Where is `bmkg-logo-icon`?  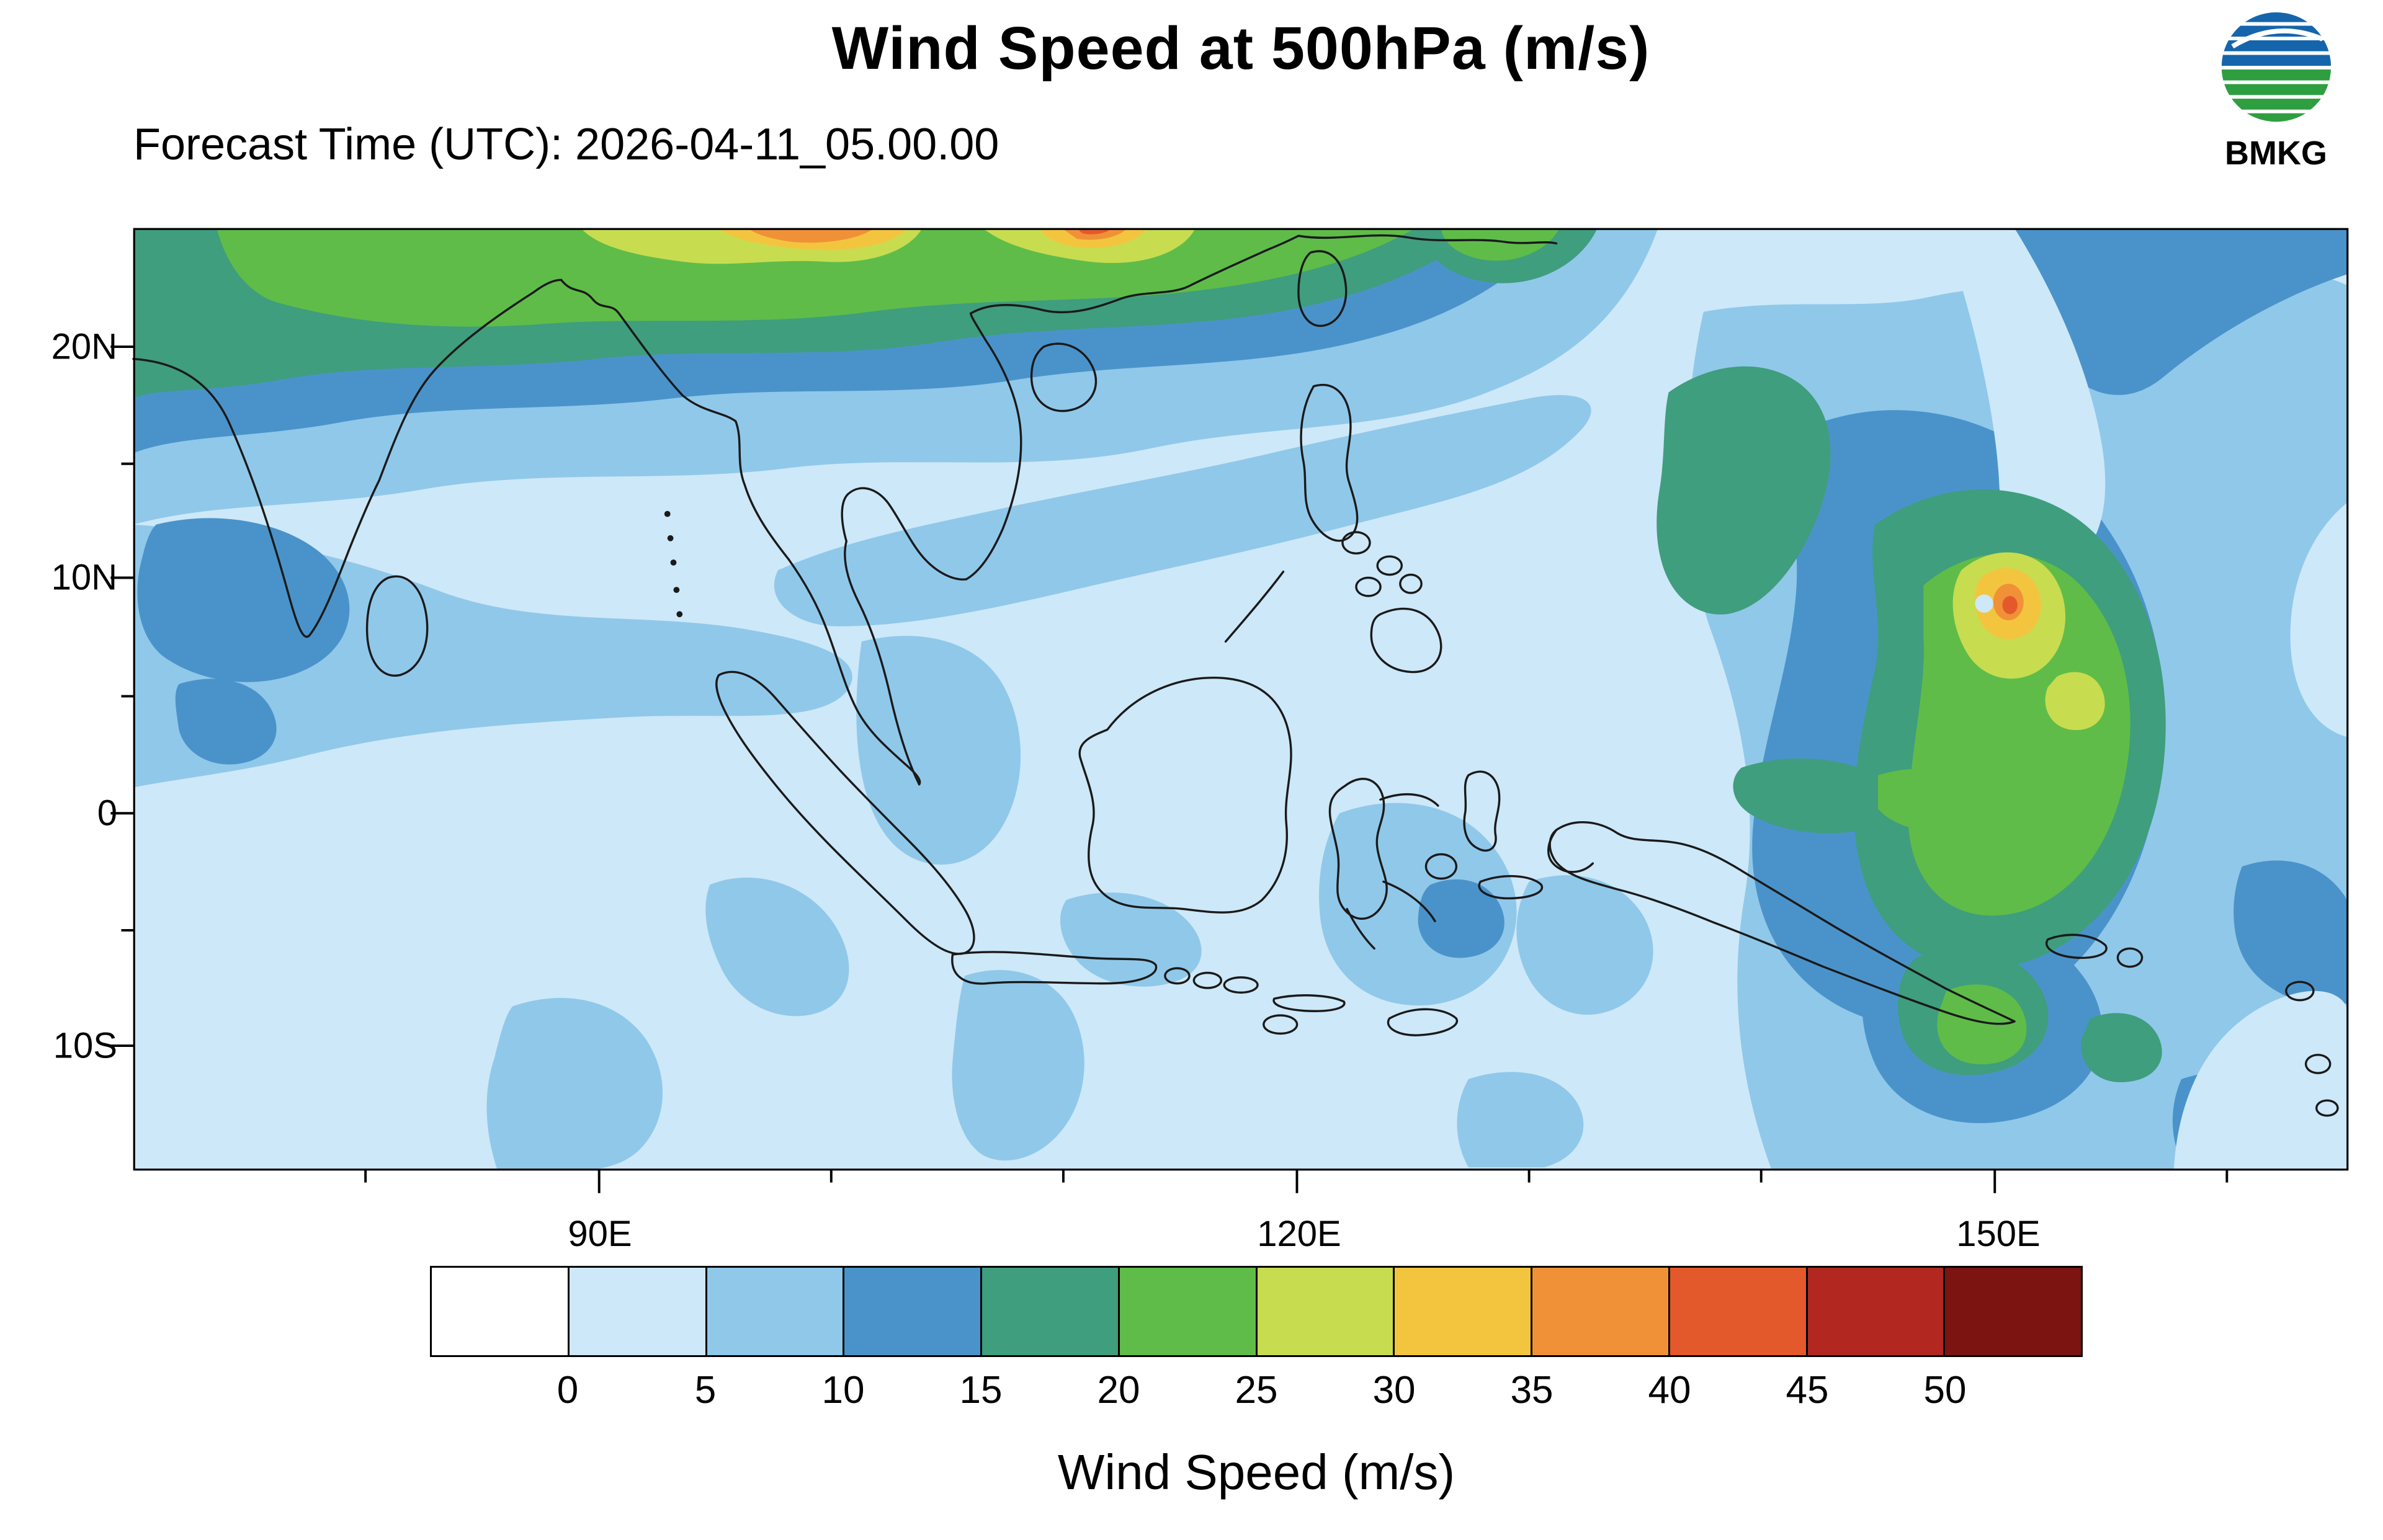 bmkg-logo-icon is located at coordinates (2276, 67).